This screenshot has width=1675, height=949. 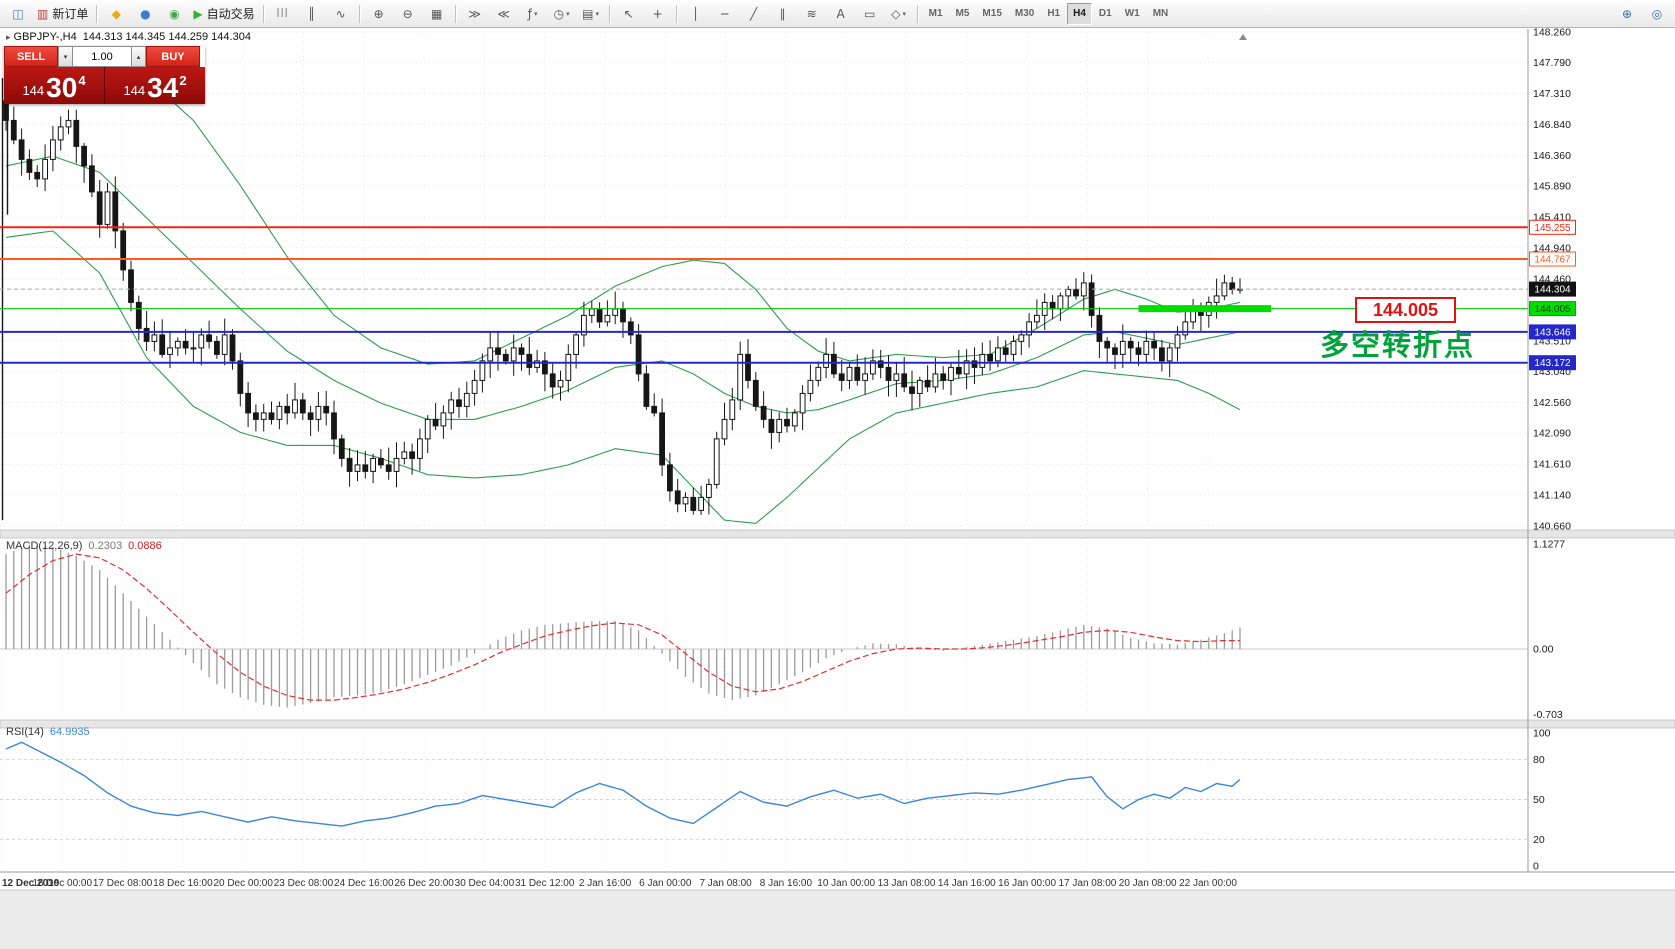 What do you see at coordinates (97, 13) in the screenshot?
I see `toolbar-separator` at bounding box center [97, 13].